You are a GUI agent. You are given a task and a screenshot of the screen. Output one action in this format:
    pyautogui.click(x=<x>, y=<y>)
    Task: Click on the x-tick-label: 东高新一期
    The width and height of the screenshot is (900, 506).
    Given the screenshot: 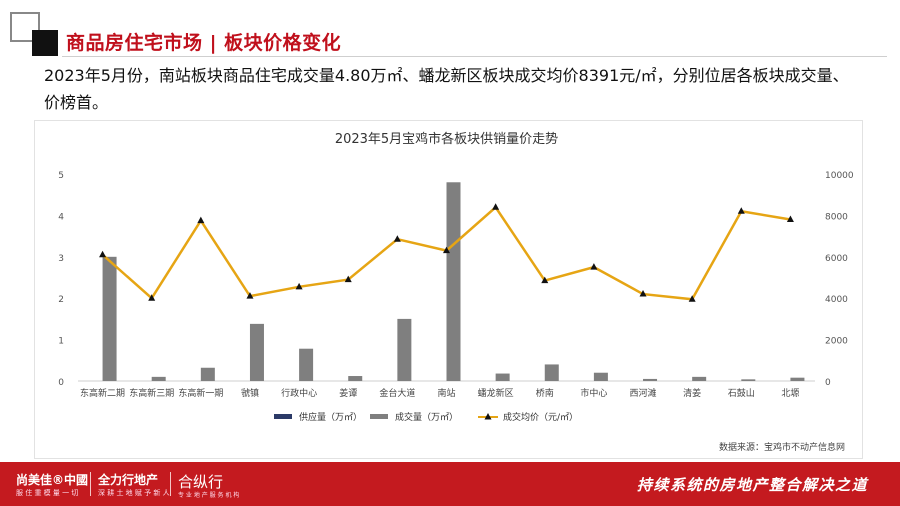 What is the action you would take?
    pyautogui.click(x=200, y=393)
    